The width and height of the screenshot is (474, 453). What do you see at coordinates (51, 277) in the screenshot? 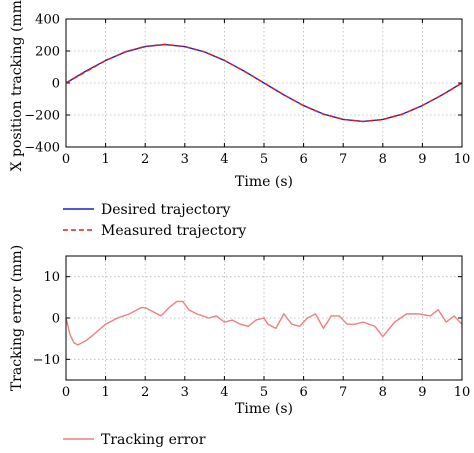
I see `y-tick-label: 10` at bounding box center [51, 277].